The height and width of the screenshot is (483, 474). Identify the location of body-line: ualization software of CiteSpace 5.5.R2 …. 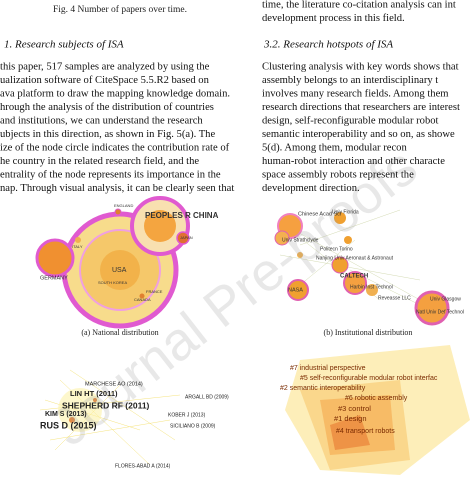
(105, 80).